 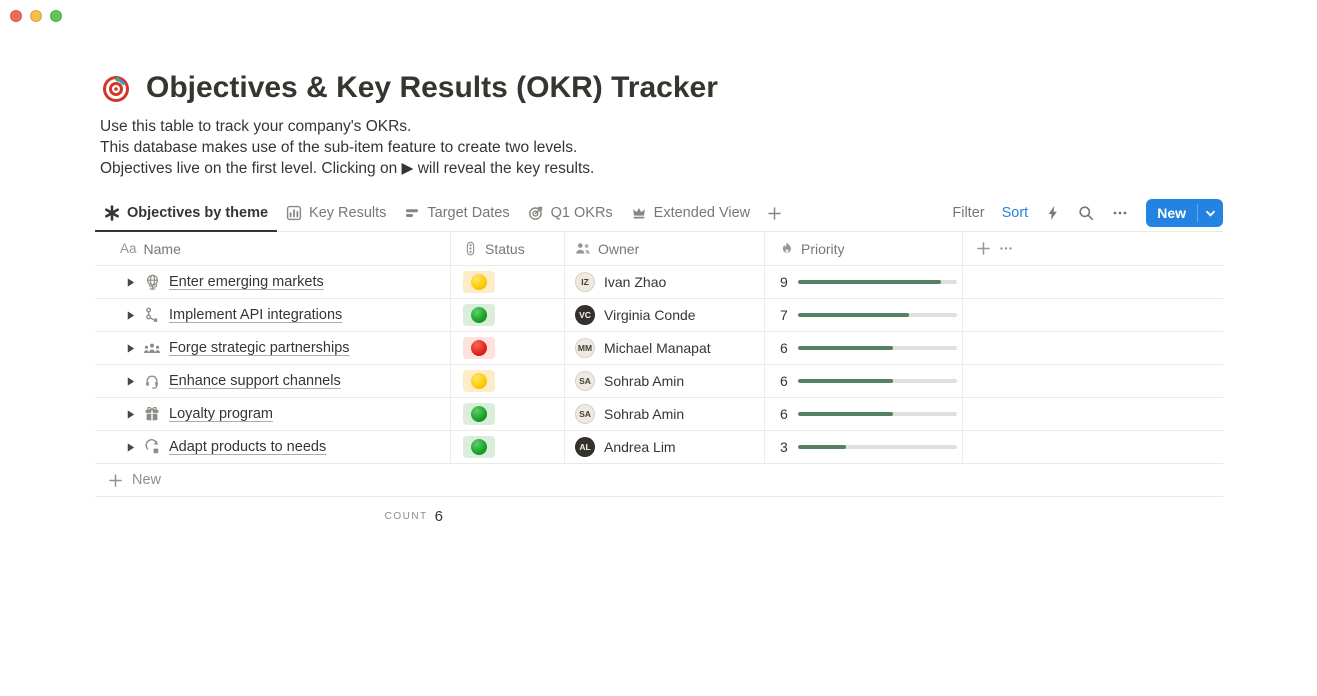 I want to click on close-window-button, so click(x=16, y=16).